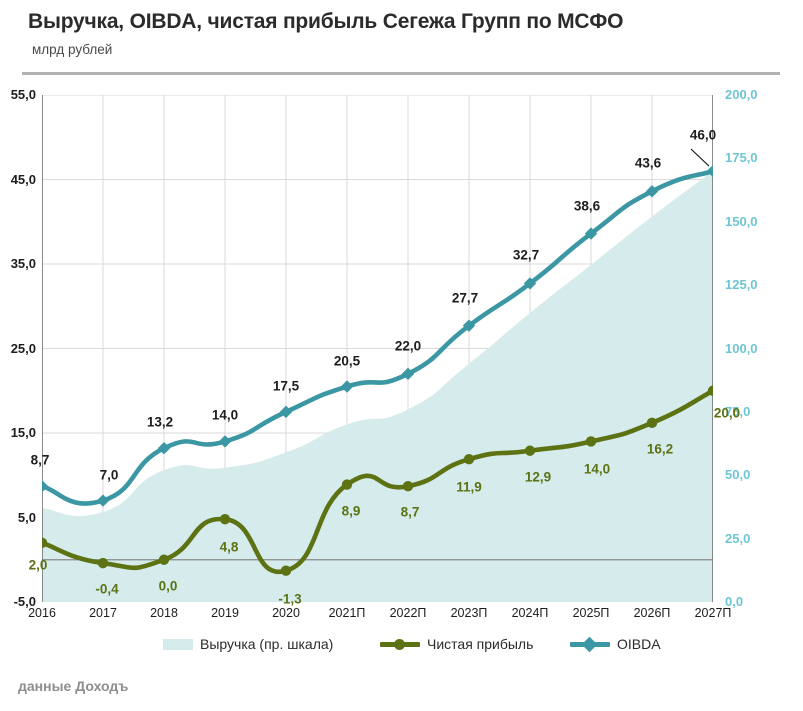  Describe the element at coordinates (738, 475) in the screenshot. I see `right-axis-tick-label: 50,0` at that location.